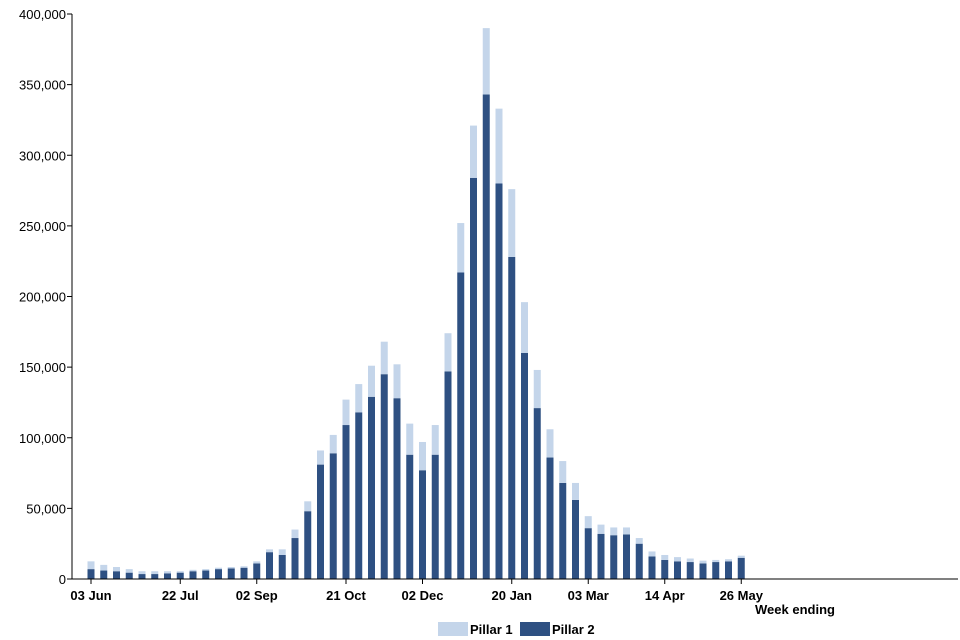 This screenshot has height=640, width=960. What do you see at coordinates (46, 508) in the screenshot?
I see `y-tick-label: 50,000` at bounding box center [46, 508].